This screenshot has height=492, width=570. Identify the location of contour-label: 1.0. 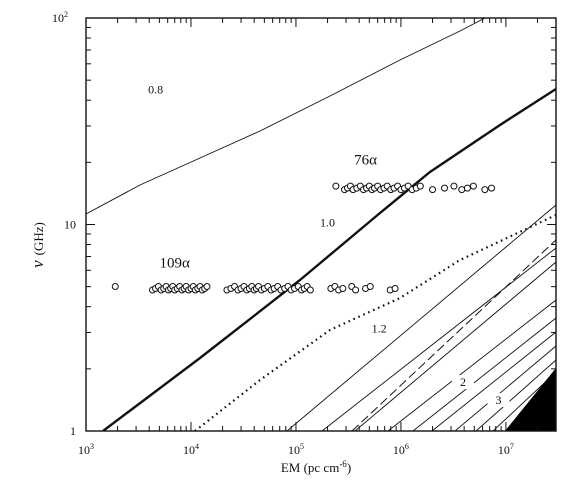
(327, 222).